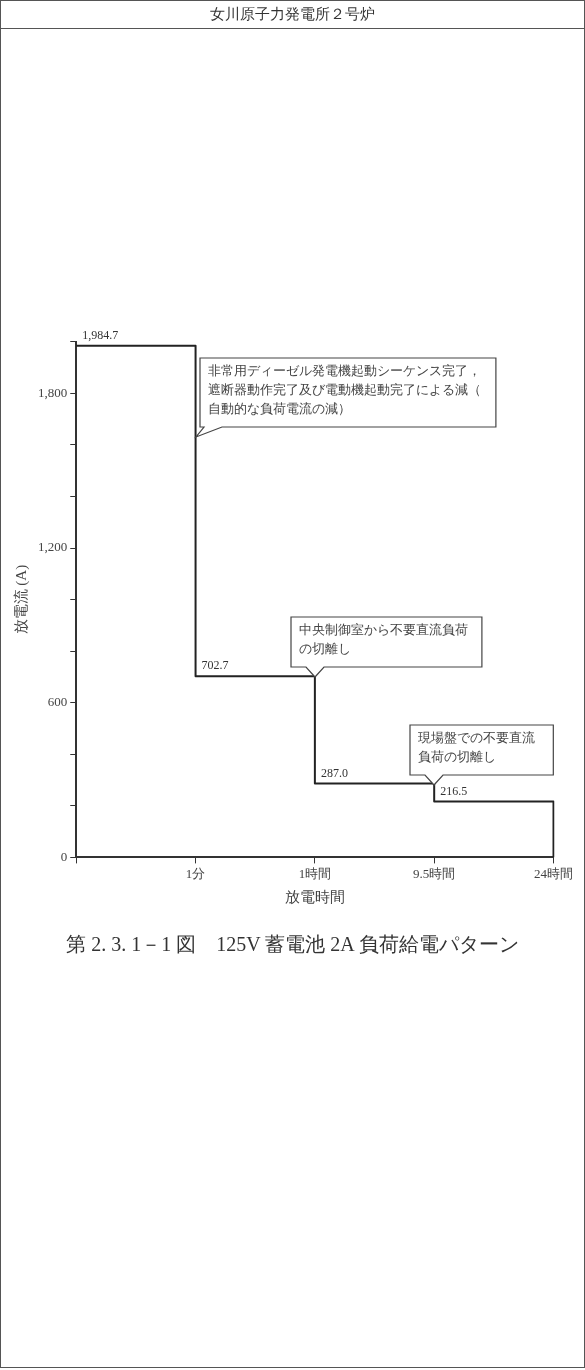 Image resolution: width=585 pixels, height=1370 pixels. I want to click on text: 第 2. 3. 1－1 図 125V 蓄電池 2A 負荷給電パターン, so click(292, 944).